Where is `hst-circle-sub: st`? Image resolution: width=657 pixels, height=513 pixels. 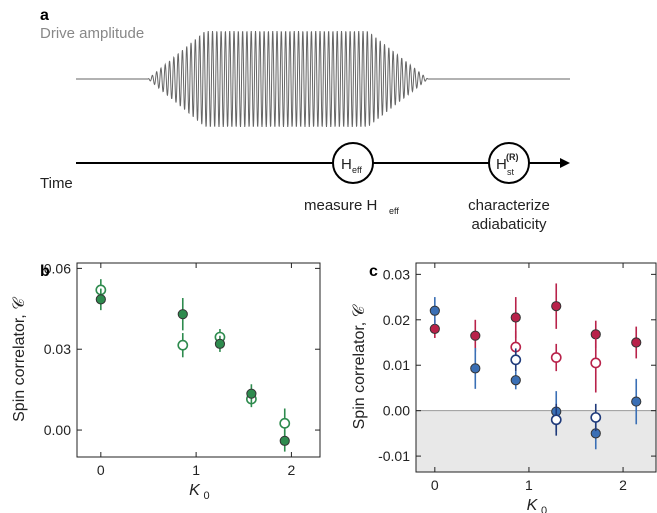
hst-circle-sub: st is located at coordinates (511, 172).